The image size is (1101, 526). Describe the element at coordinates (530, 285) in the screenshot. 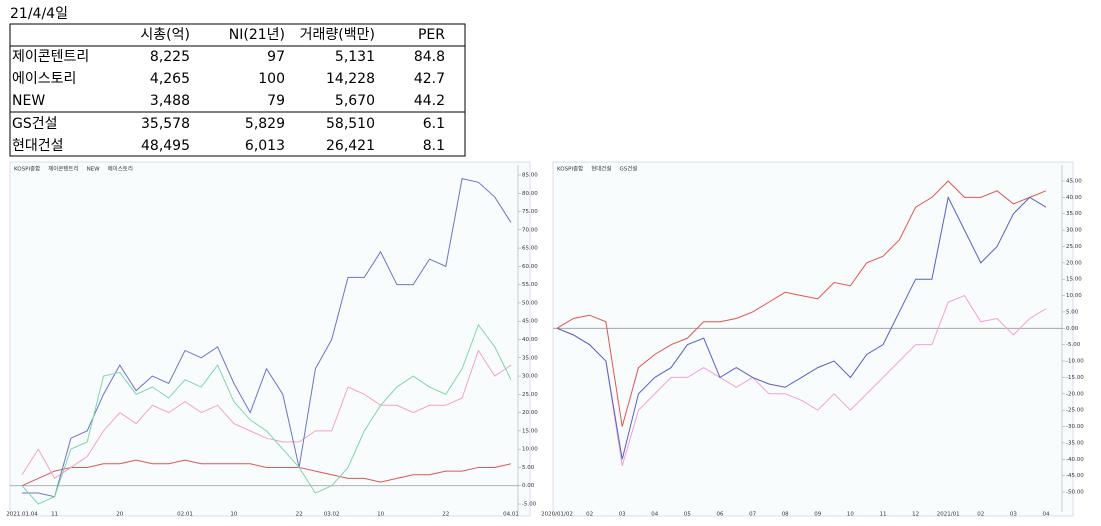

I see `y-tick-label: 55.00` at that location.